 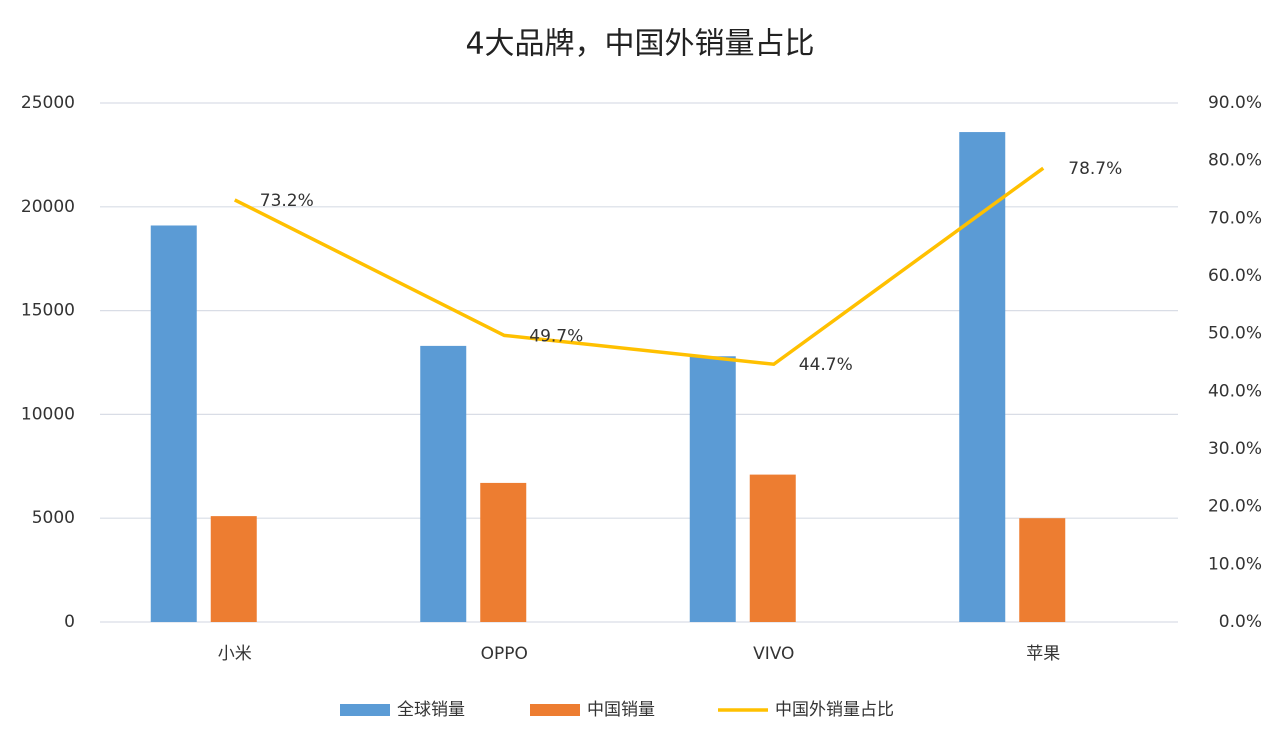 I want to click on x-tick-label: OPPO, so click(x=504, y=654).